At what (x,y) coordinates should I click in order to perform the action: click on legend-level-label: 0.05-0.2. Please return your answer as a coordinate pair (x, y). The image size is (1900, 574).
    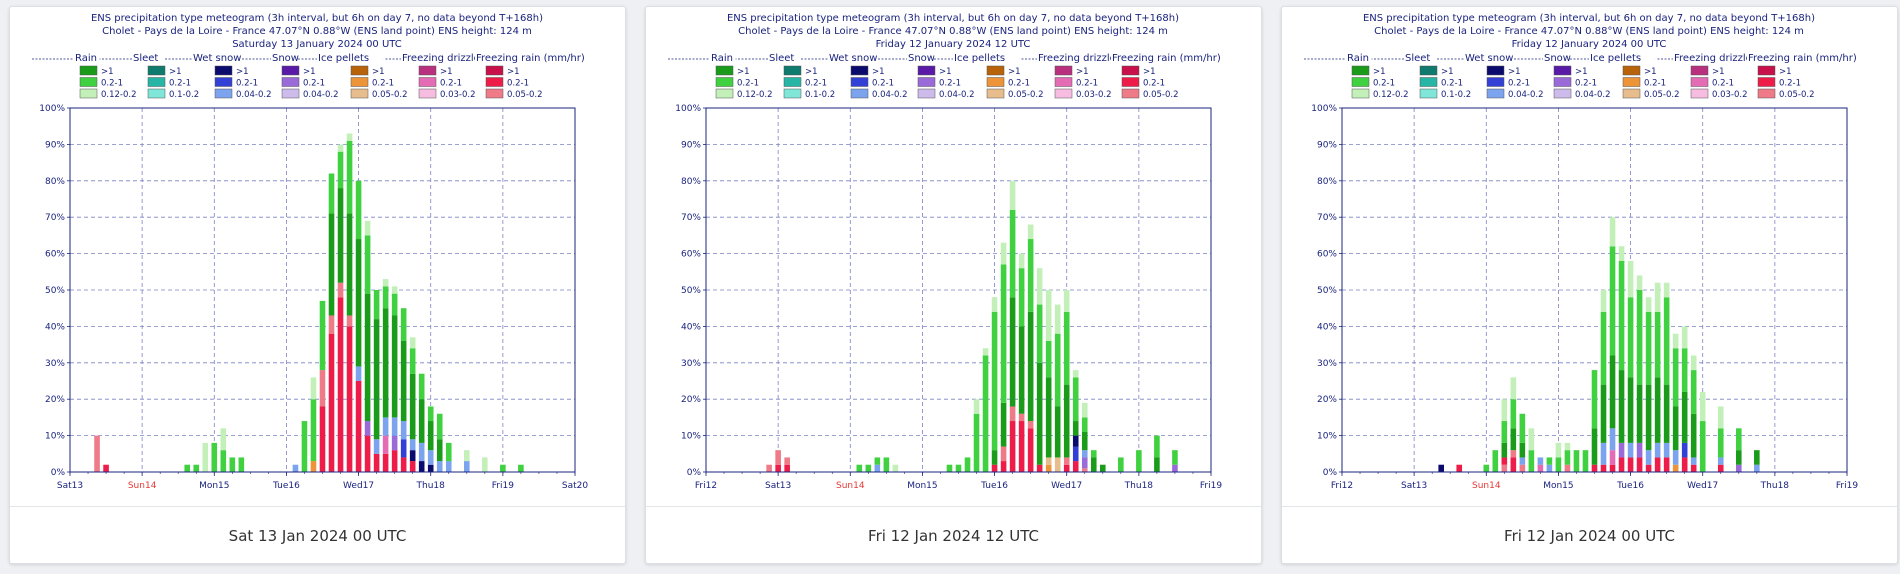
    Looking at the image, I should click on (525, 95).